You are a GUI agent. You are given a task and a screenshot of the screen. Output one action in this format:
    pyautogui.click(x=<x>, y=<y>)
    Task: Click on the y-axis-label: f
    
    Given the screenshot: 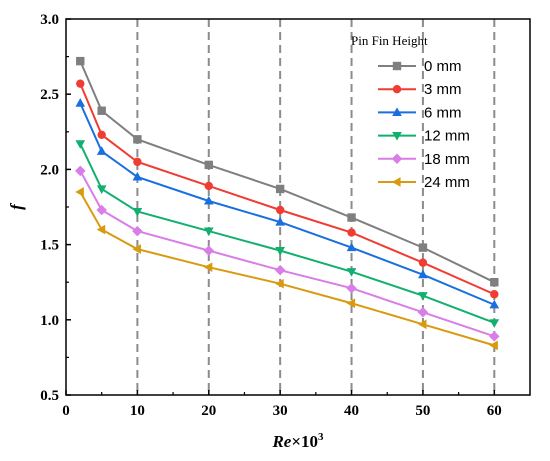 What is the action you would take?
    pyautogui.click(x=16, y=206)
    